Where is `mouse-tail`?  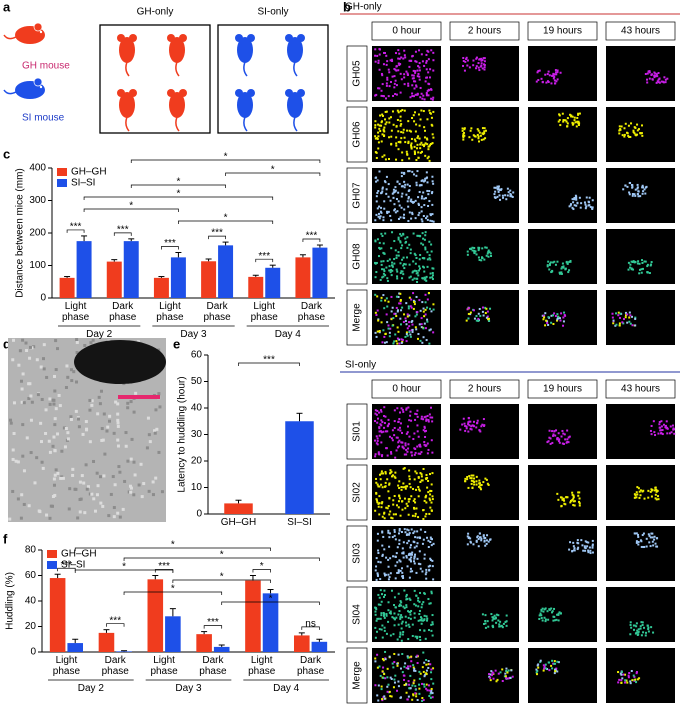 mouse-tail is located at coordinates (127, 69).